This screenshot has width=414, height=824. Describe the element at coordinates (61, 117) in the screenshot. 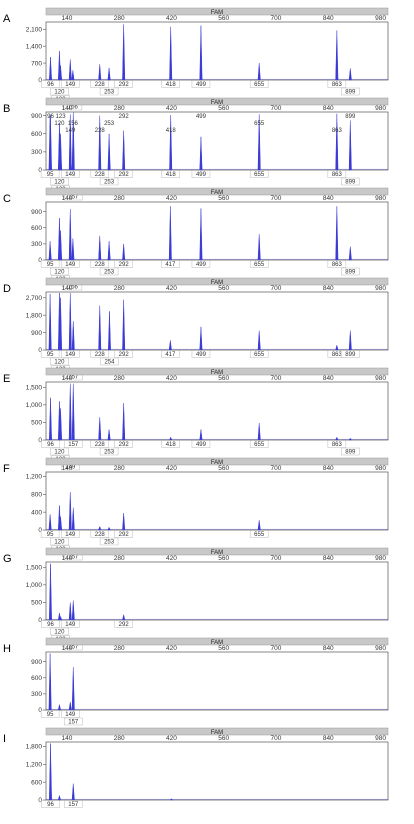

I see `peak-inplot-label: 123` at that location.